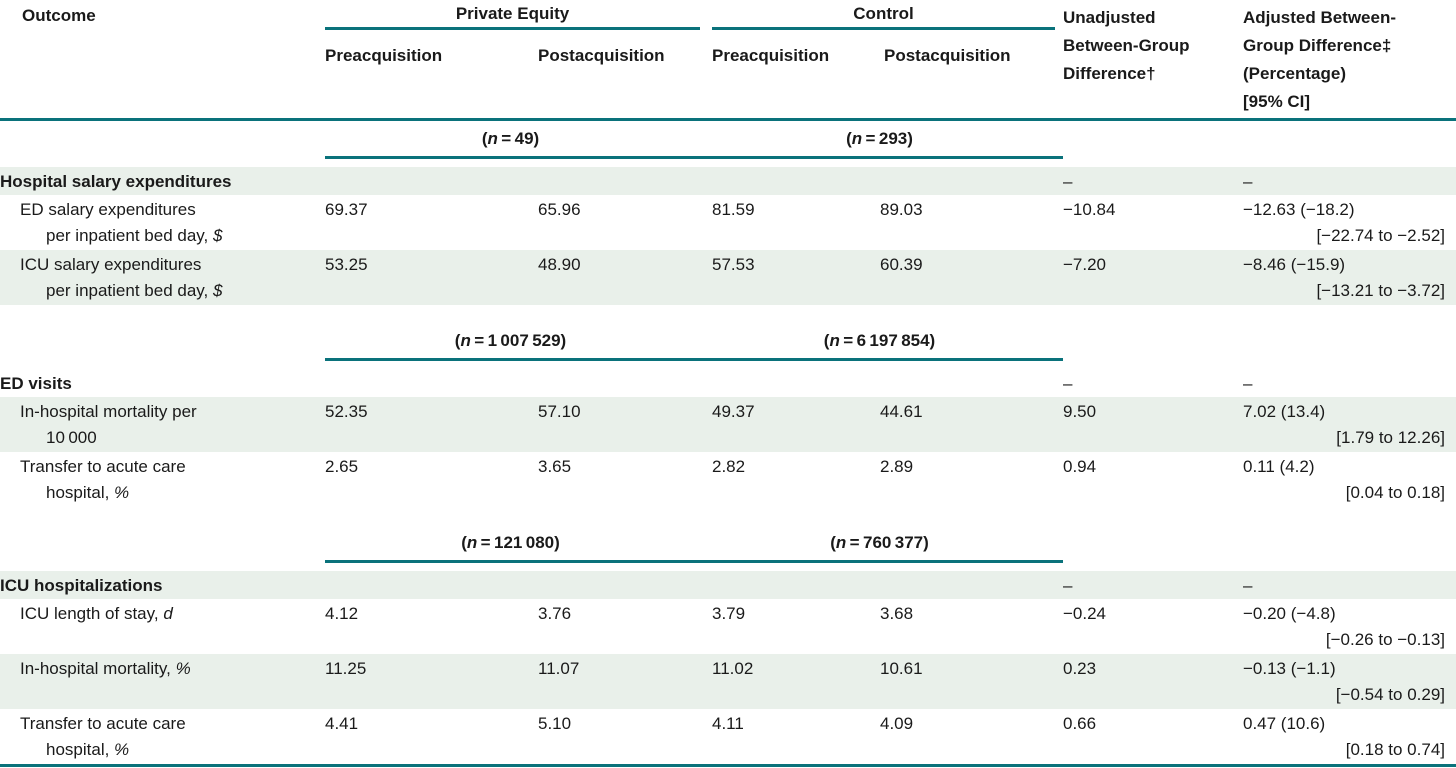 This screenshot has height=768, width=1456. Describe the element at coordinates (733, 411) in the screenshot. I see `control-preacquisition-value: 49.37` at that location.